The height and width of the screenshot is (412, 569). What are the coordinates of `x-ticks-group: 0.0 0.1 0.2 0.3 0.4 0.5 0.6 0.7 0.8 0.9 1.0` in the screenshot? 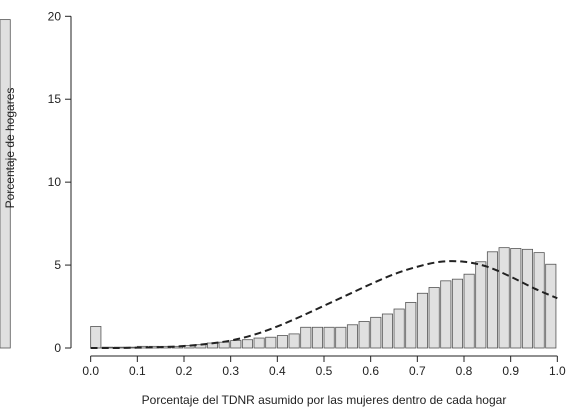 It's located at (324, 367).